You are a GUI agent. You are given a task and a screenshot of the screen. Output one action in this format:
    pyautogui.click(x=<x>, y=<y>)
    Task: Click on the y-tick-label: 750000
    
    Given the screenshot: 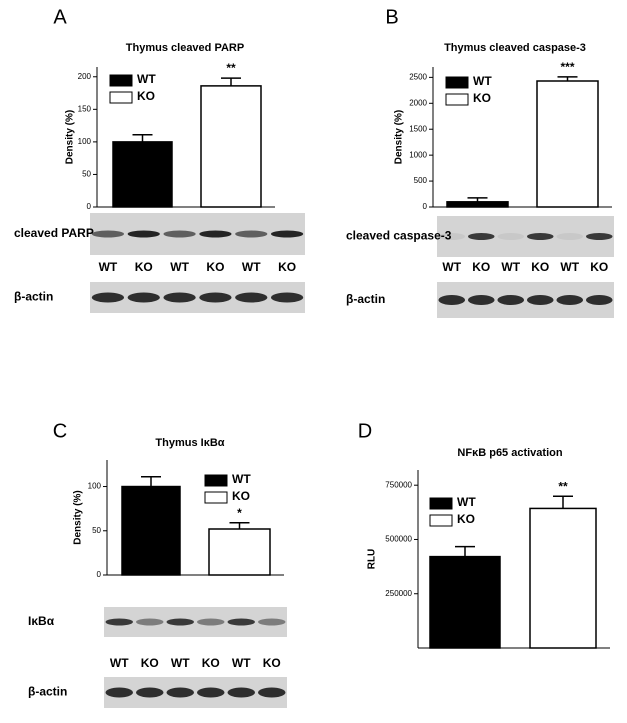 What is the action you would take?
    pyautogui.click(x=398, y=484)
    